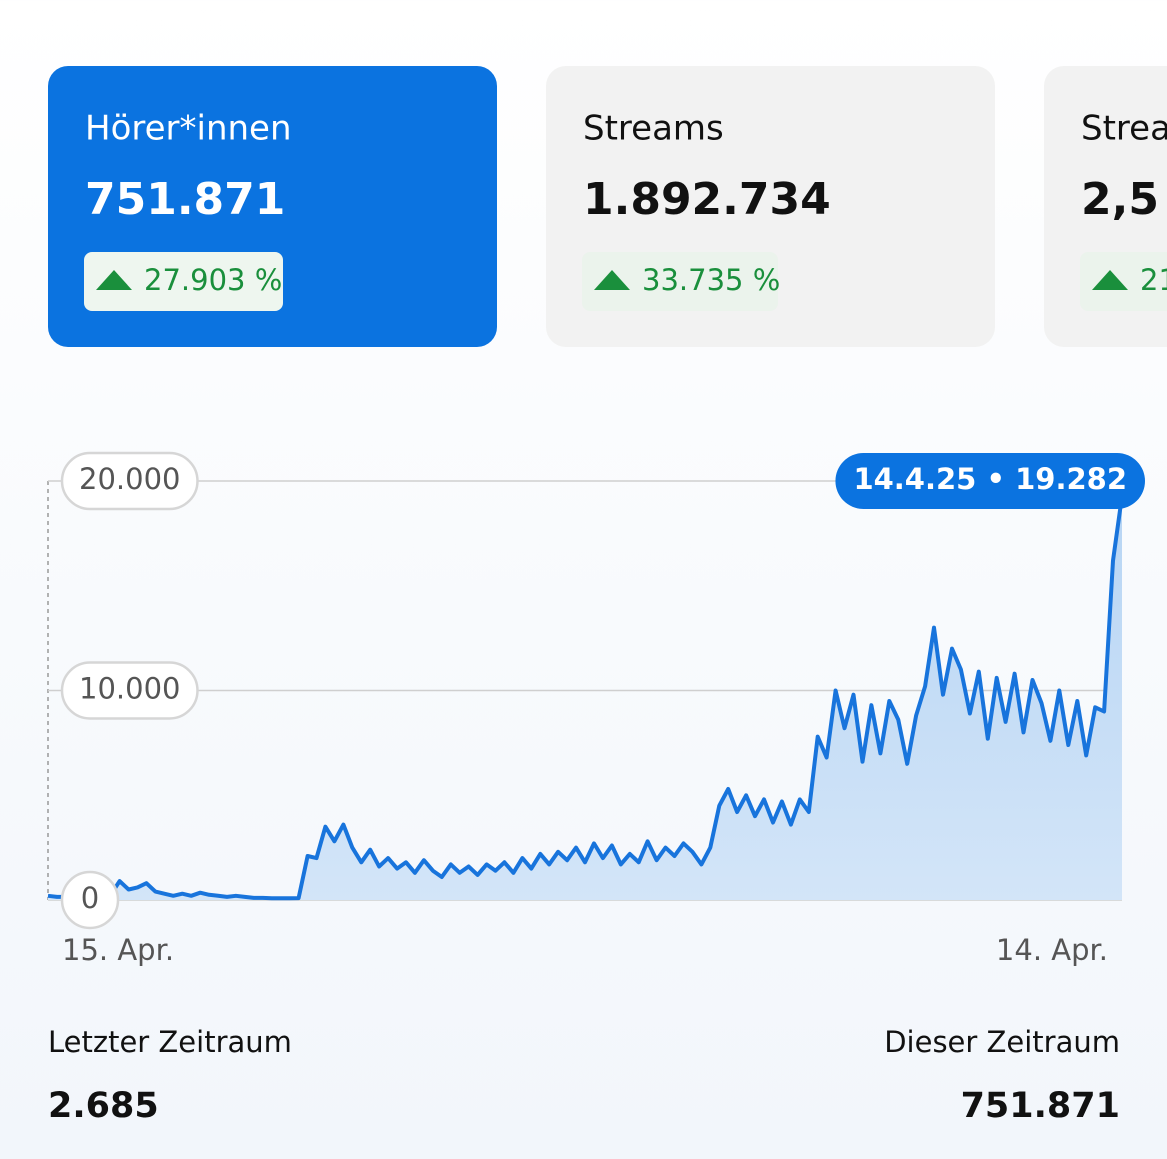  I want to click on card-title: Strea, so click(1124, 129).